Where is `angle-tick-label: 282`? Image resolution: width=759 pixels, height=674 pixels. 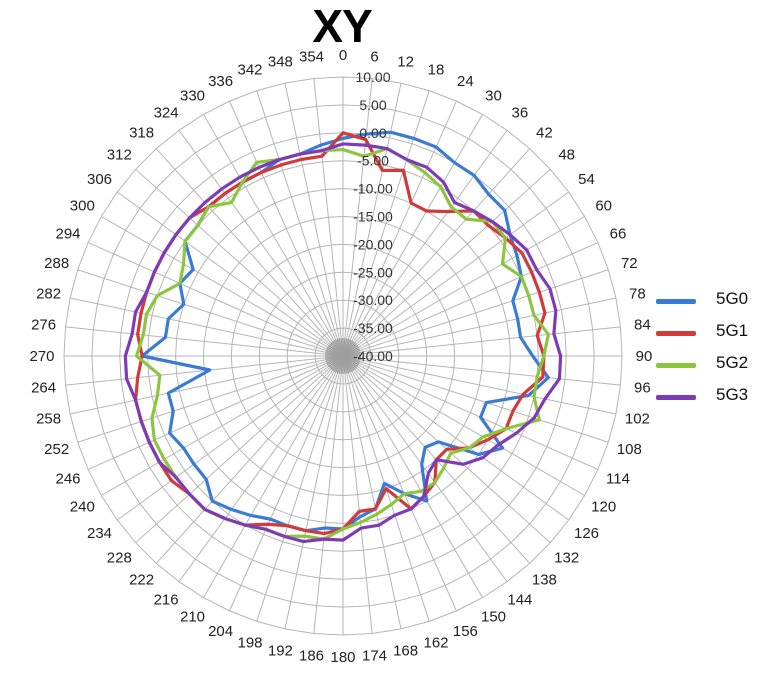
angle-tick-label: 282 is located at coordinates (48, 293).